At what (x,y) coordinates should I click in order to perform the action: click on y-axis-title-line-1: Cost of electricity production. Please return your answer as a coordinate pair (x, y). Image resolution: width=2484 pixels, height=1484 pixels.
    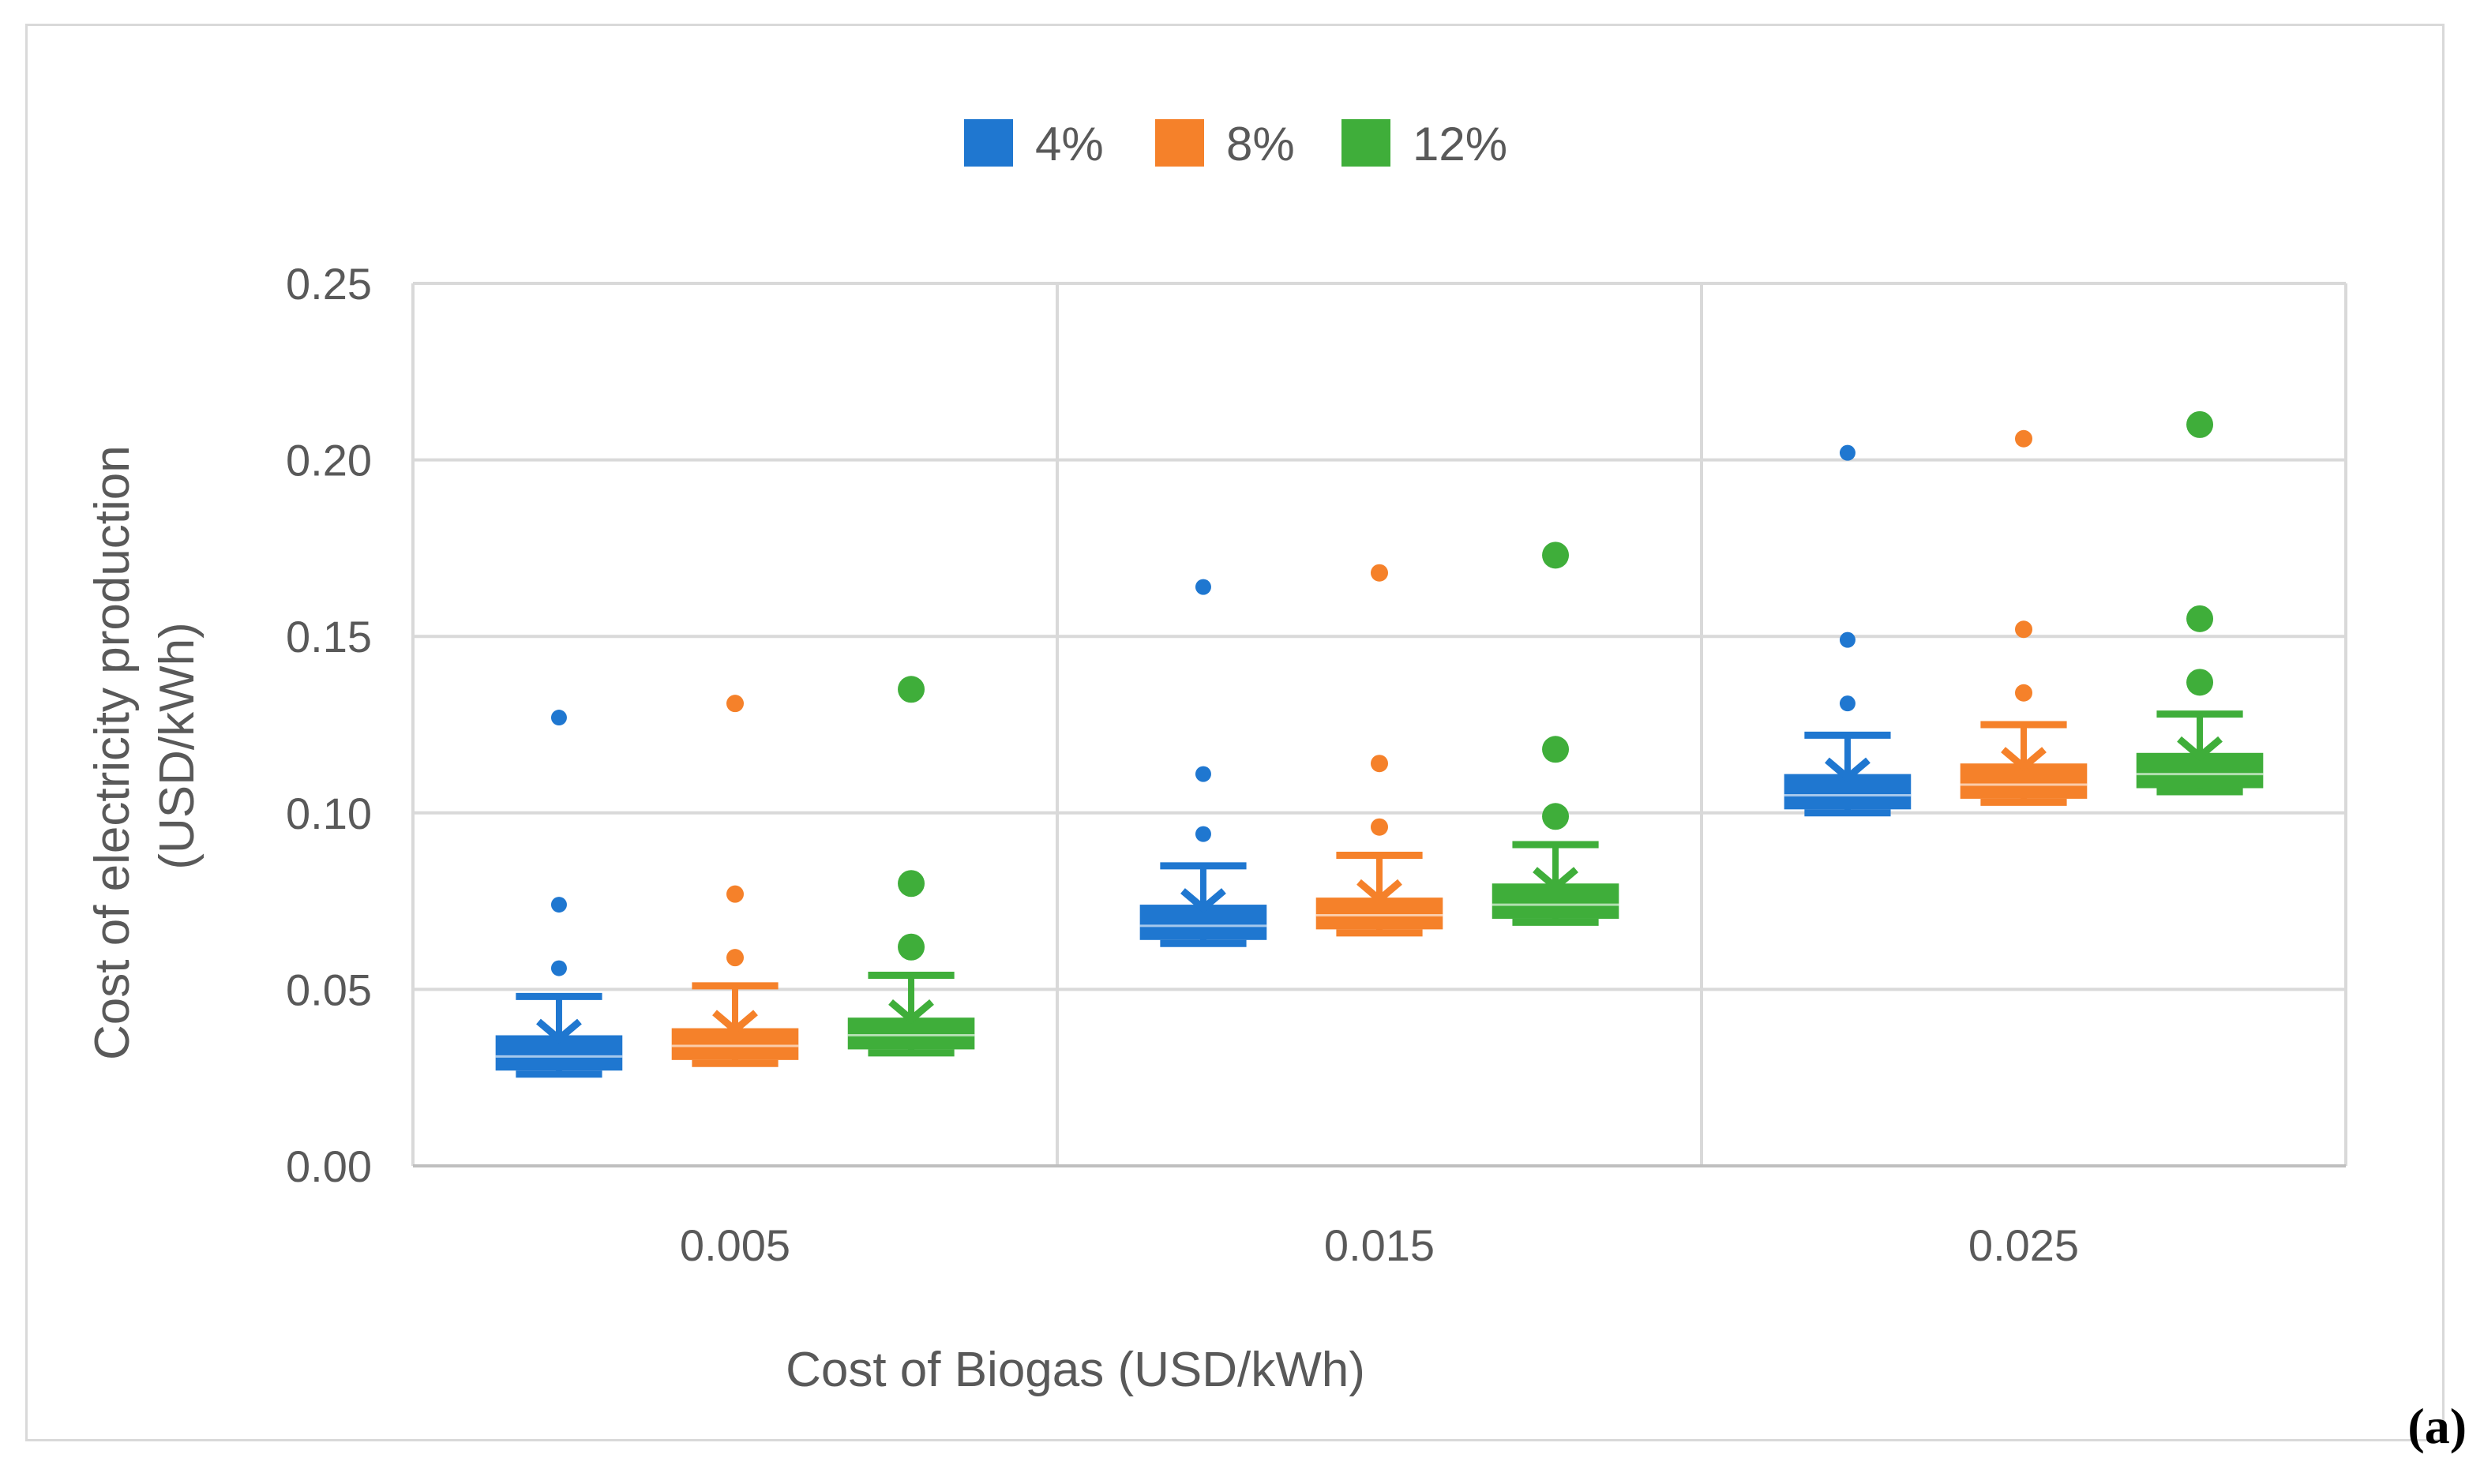
    Looking at the image, I should click on (112, 752).